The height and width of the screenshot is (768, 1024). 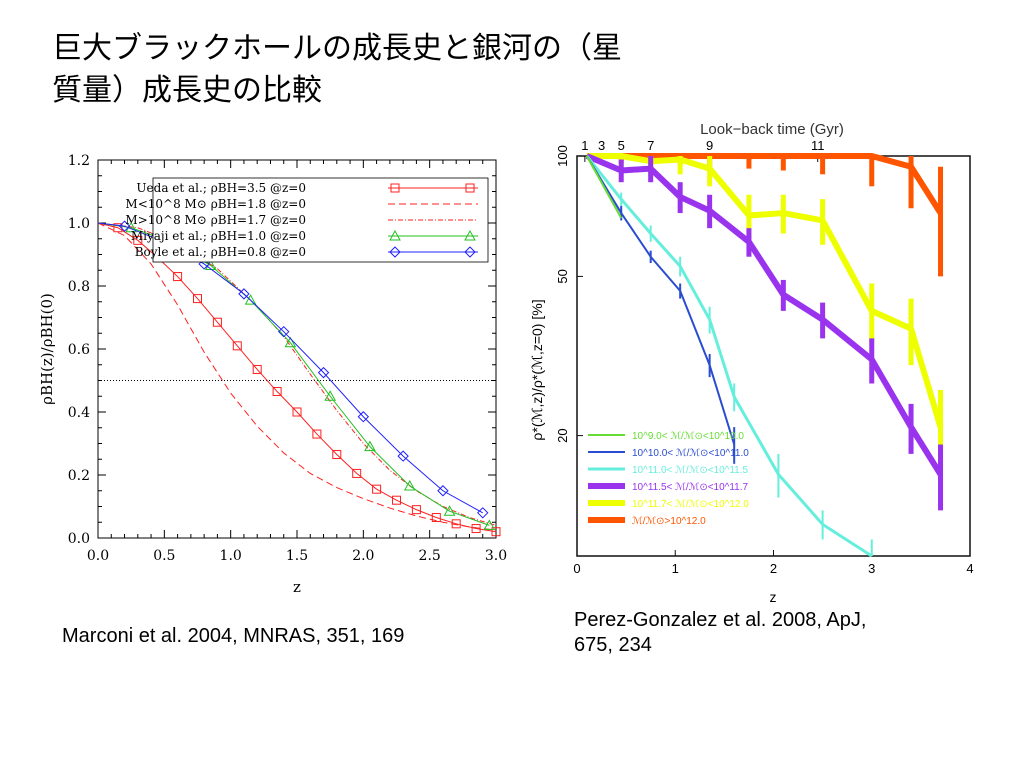 I want to click on right-top-axis-label: Look−back time (Gyr), so click(x=772, y=129).